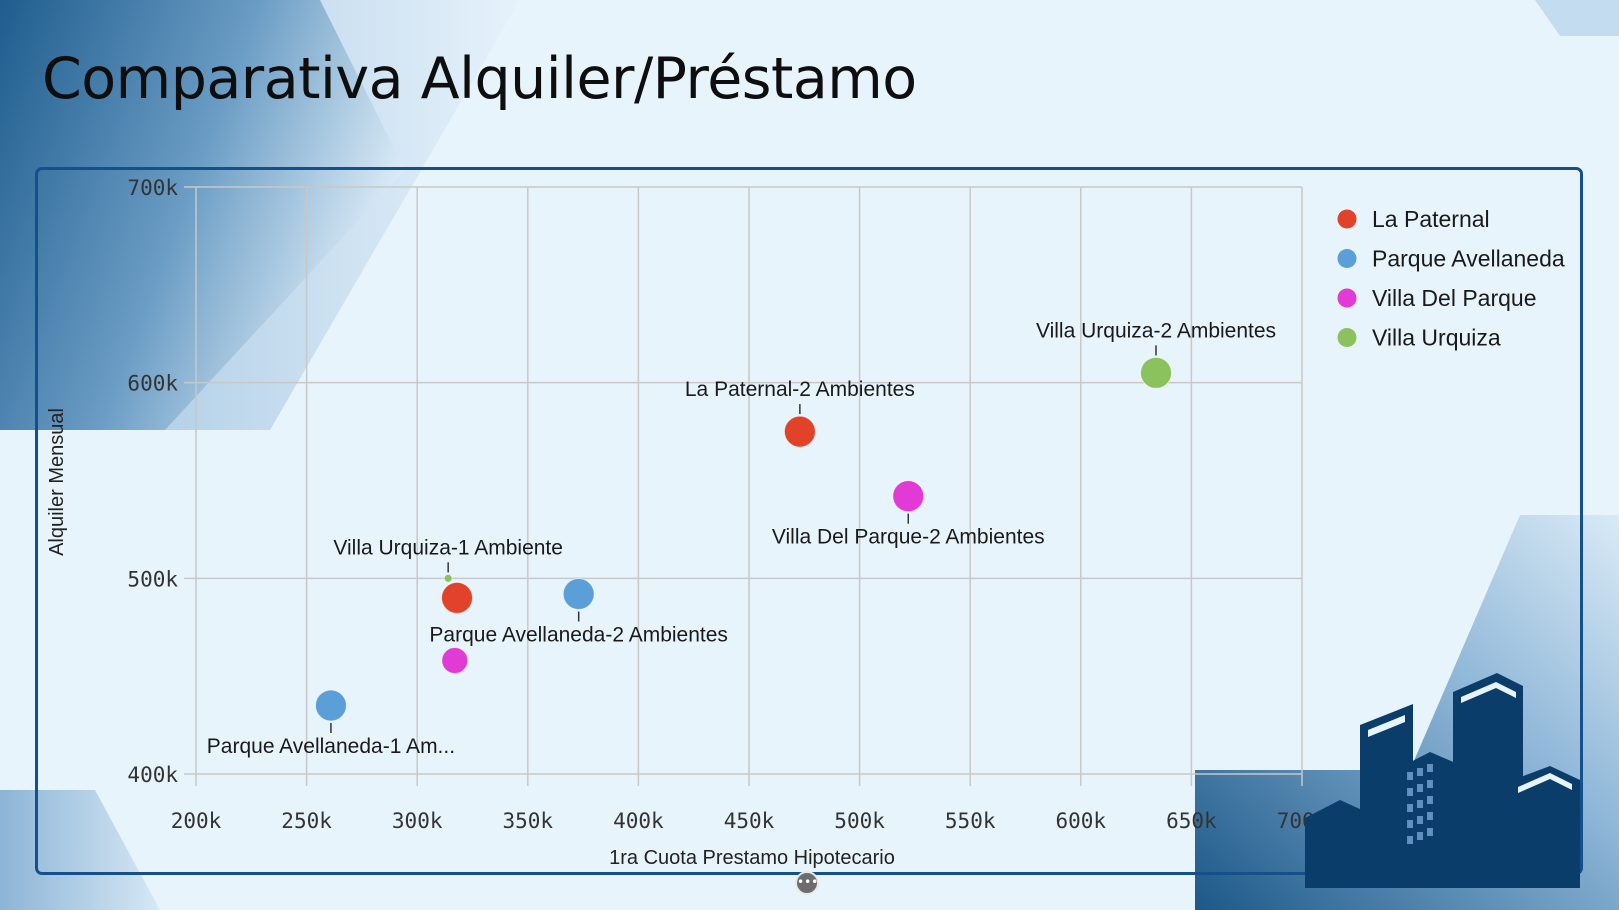  I want to click on x-tick-label: 700k, so click(1302, 821).